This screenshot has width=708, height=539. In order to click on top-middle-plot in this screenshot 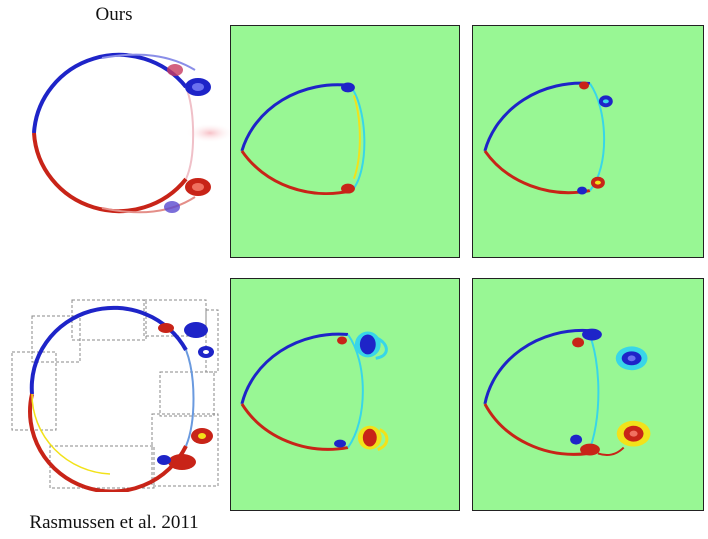, I will do `click(345, 141)`.